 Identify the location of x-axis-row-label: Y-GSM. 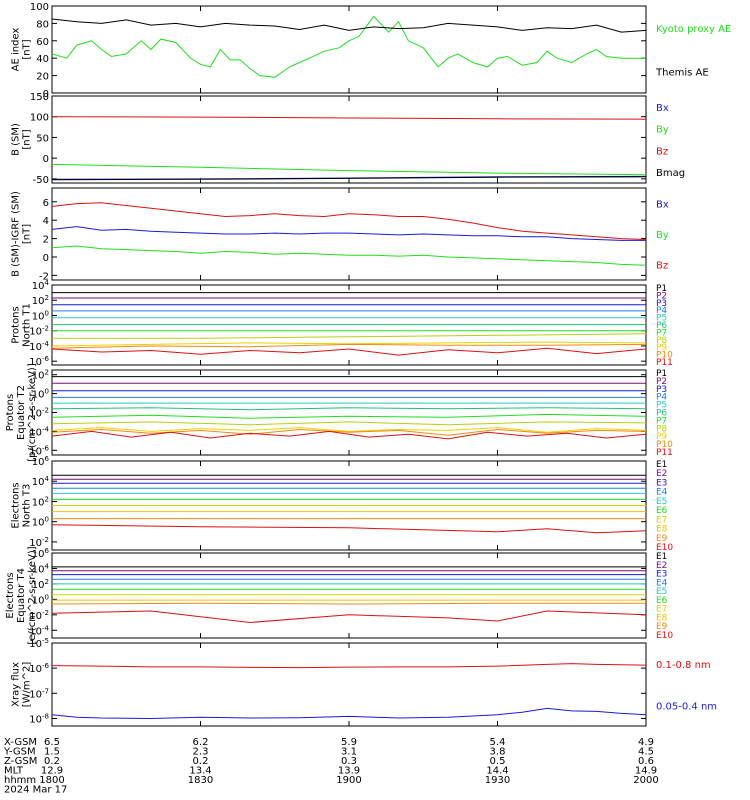
(19, 752).